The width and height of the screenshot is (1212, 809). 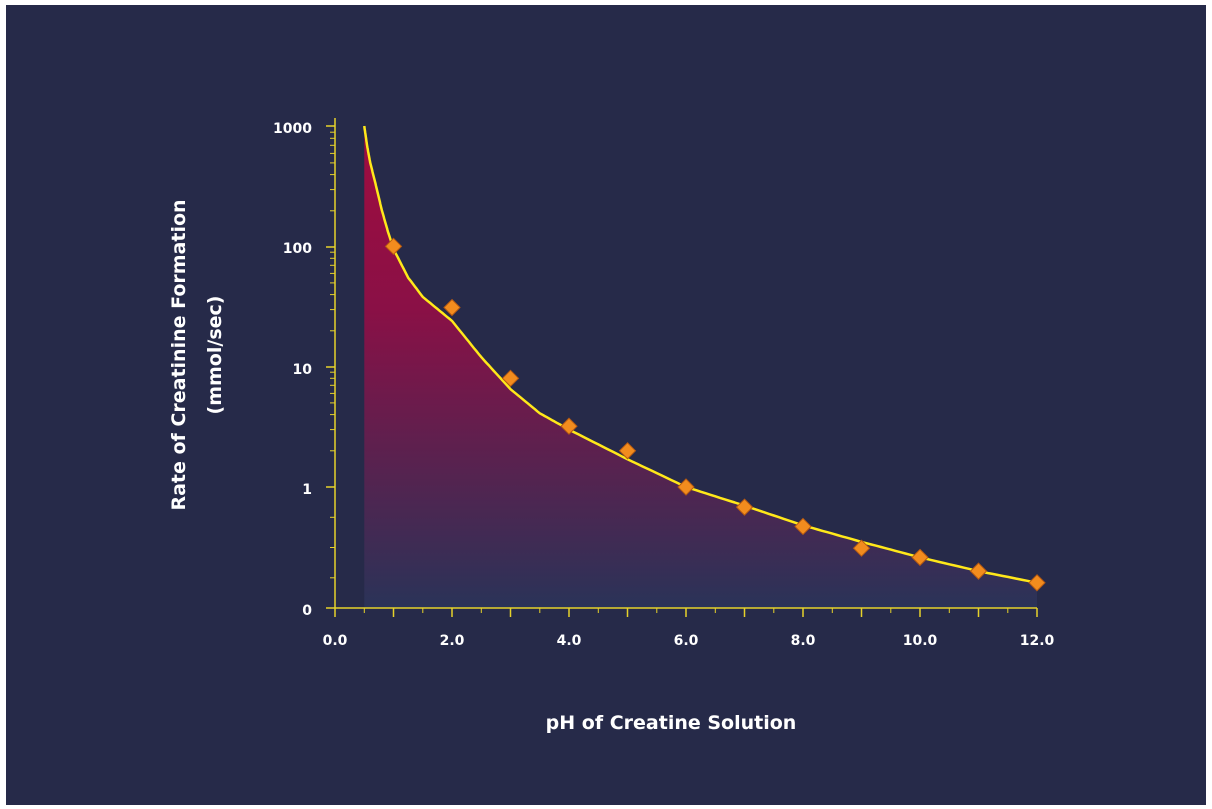 What do you see at coordinates (803, 641) in the screenshot?
I see `x-tick-label: 8.0` at bounding box center [803, 641].